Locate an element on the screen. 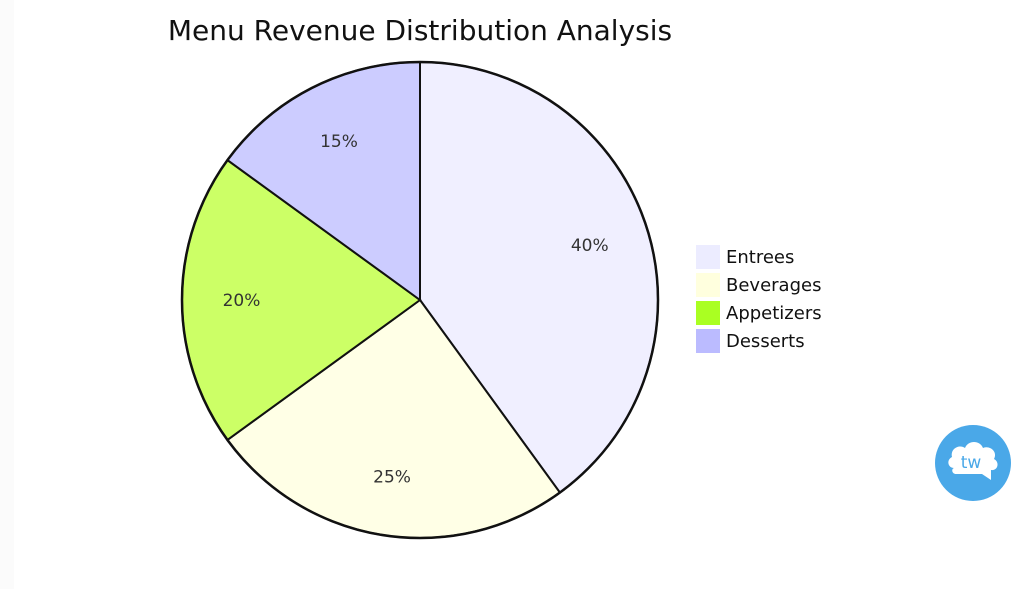 The height and width of the screenshot is (589, 1024). badge-text: tw is located at coordinates (971, 463).